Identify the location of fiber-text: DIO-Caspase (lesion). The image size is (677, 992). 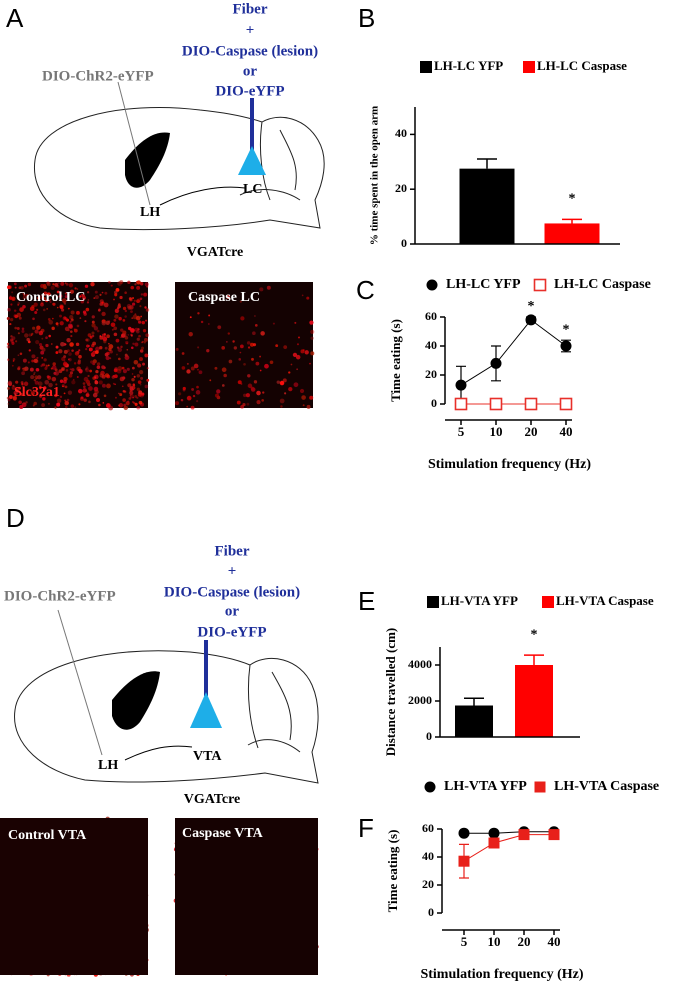
(232, 592).